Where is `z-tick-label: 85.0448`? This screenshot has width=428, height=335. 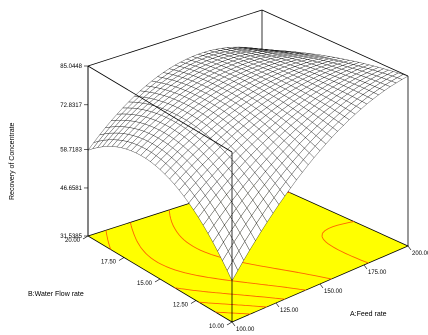 z-tick-label: 85.0448 is located at coordinates (71, 67).